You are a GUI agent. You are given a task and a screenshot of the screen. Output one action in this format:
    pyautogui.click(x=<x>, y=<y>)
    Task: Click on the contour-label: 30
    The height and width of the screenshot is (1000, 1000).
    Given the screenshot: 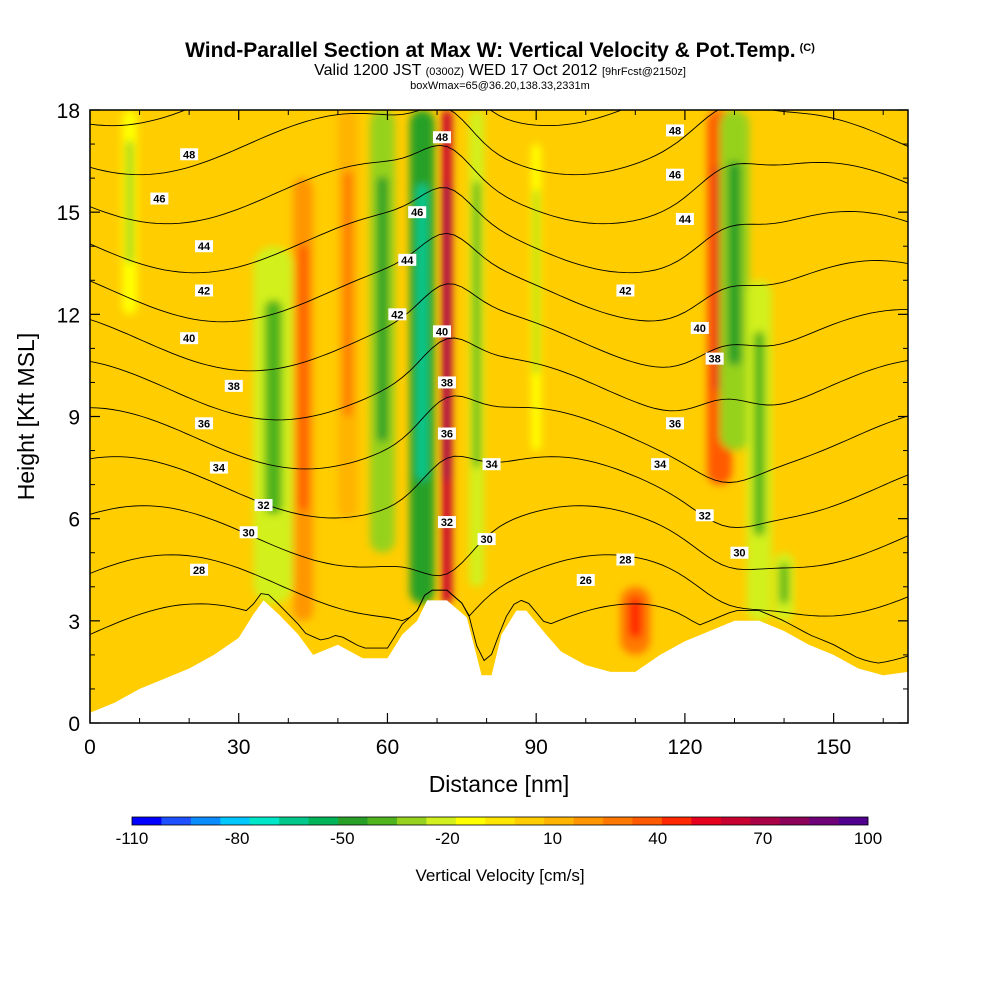 What is the action you would take?
    pyautogui.click(x=739, y=553)
    